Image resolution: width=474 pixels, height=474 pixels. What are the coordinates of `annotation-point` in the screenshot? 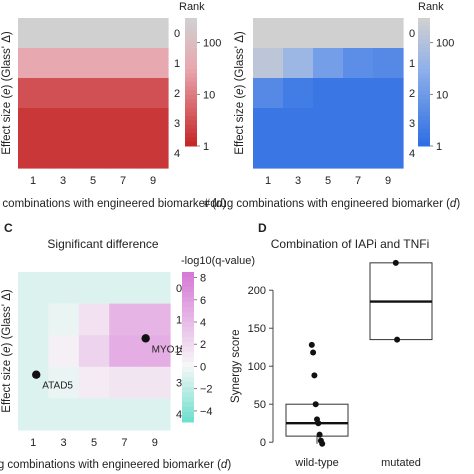 It's located at (36, 374).